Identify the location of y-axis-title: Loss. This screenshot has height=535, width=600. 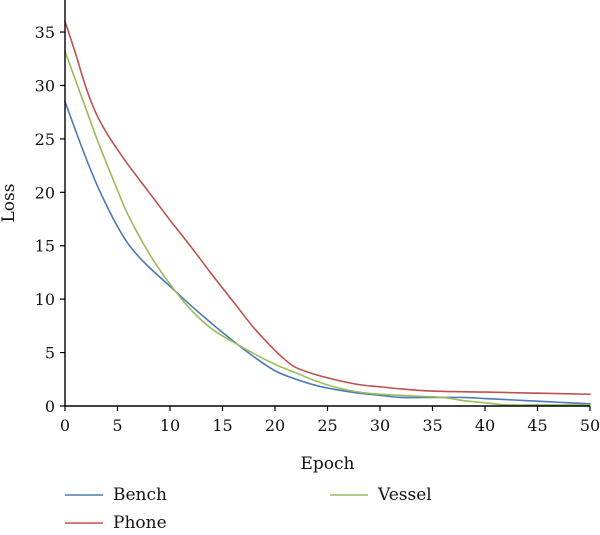
(9, 203).